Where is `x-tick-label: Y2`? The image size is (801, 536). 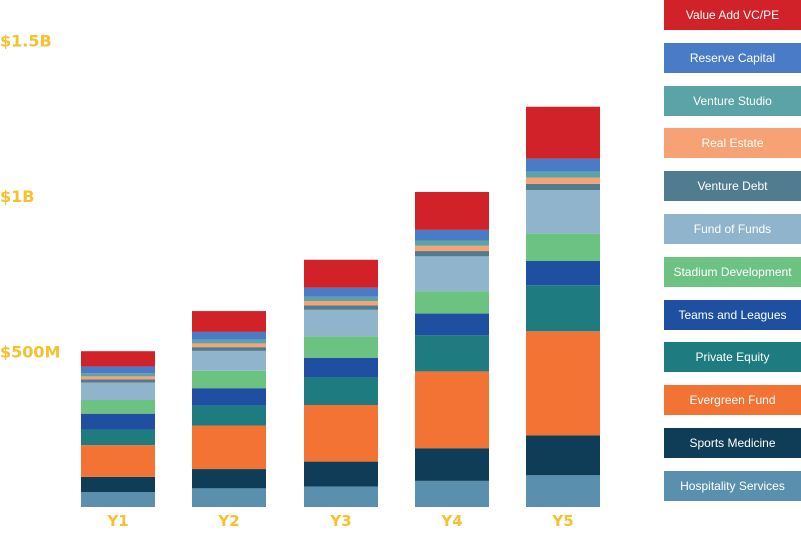 x-tick-label: Y2 is located at coordinates (228, 521).